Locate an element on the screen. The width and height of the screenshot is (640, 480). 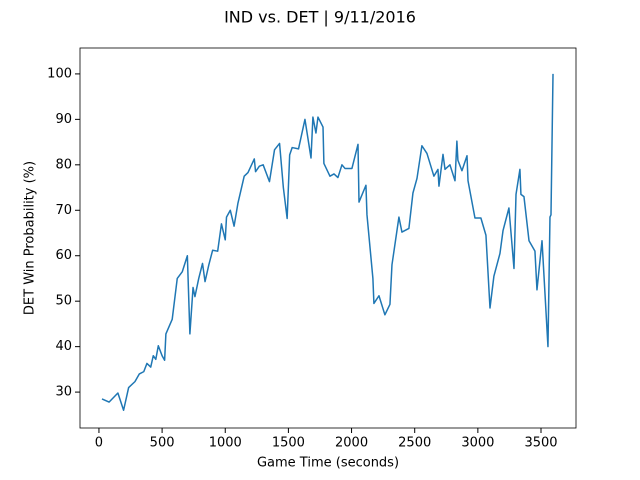
x-tick-label: 3500 is located at coordinates (540, 443).